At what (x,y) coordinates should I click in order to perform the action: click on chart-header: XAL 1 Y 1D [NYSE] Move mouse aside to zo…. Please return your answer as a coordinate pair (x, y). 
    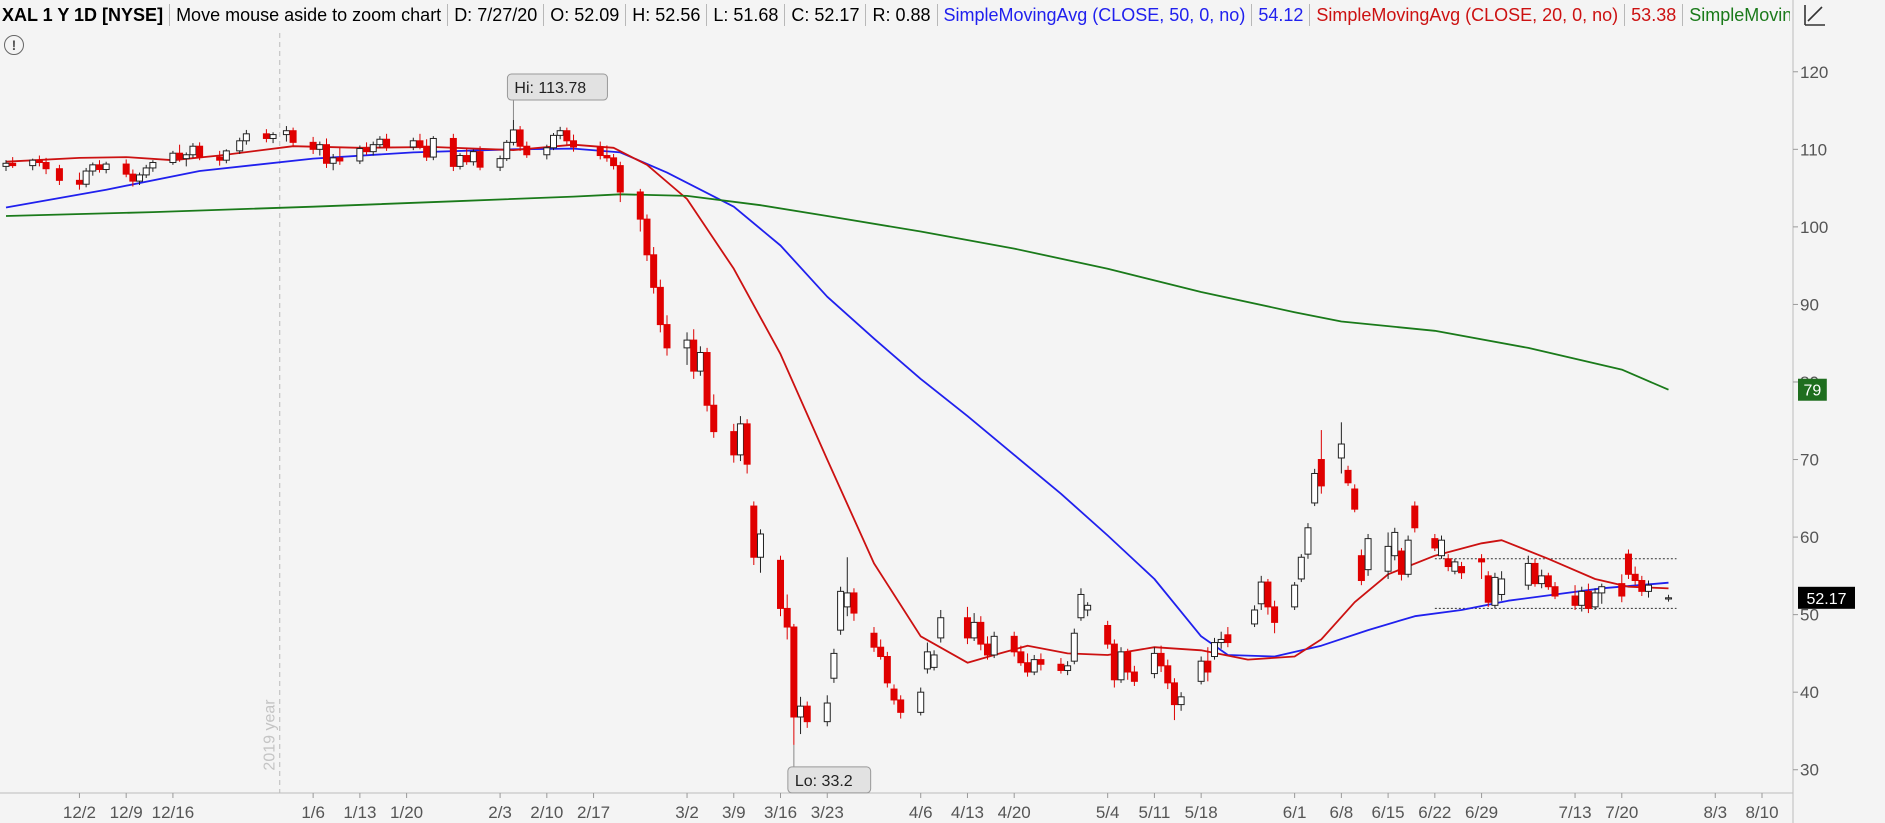
    Looking at the image, I should click on (895, 15).